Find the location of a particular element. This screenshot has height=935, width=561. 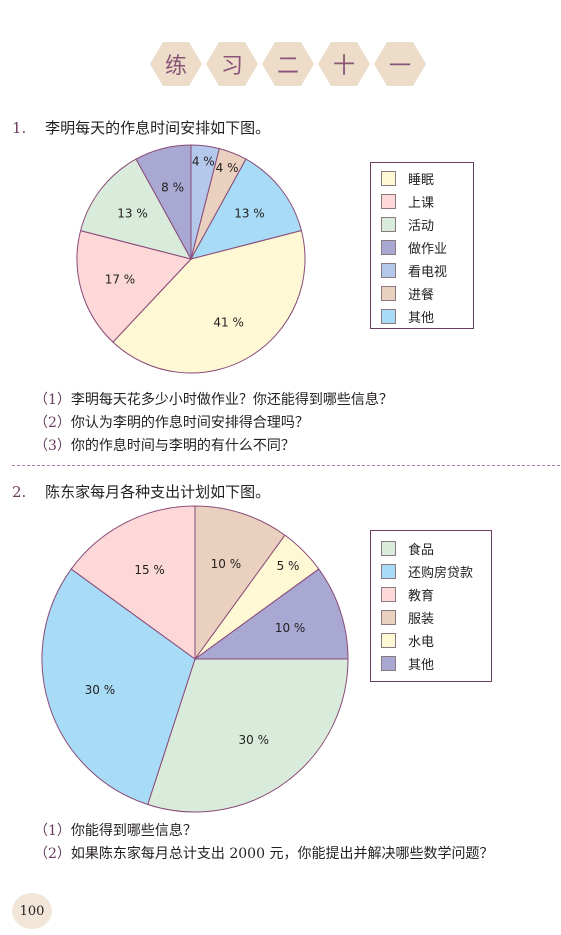

legend-schedule: 睡眠 上课 活动 做作业 看电视 进餐 其他 is located at coordinates (422, 245).